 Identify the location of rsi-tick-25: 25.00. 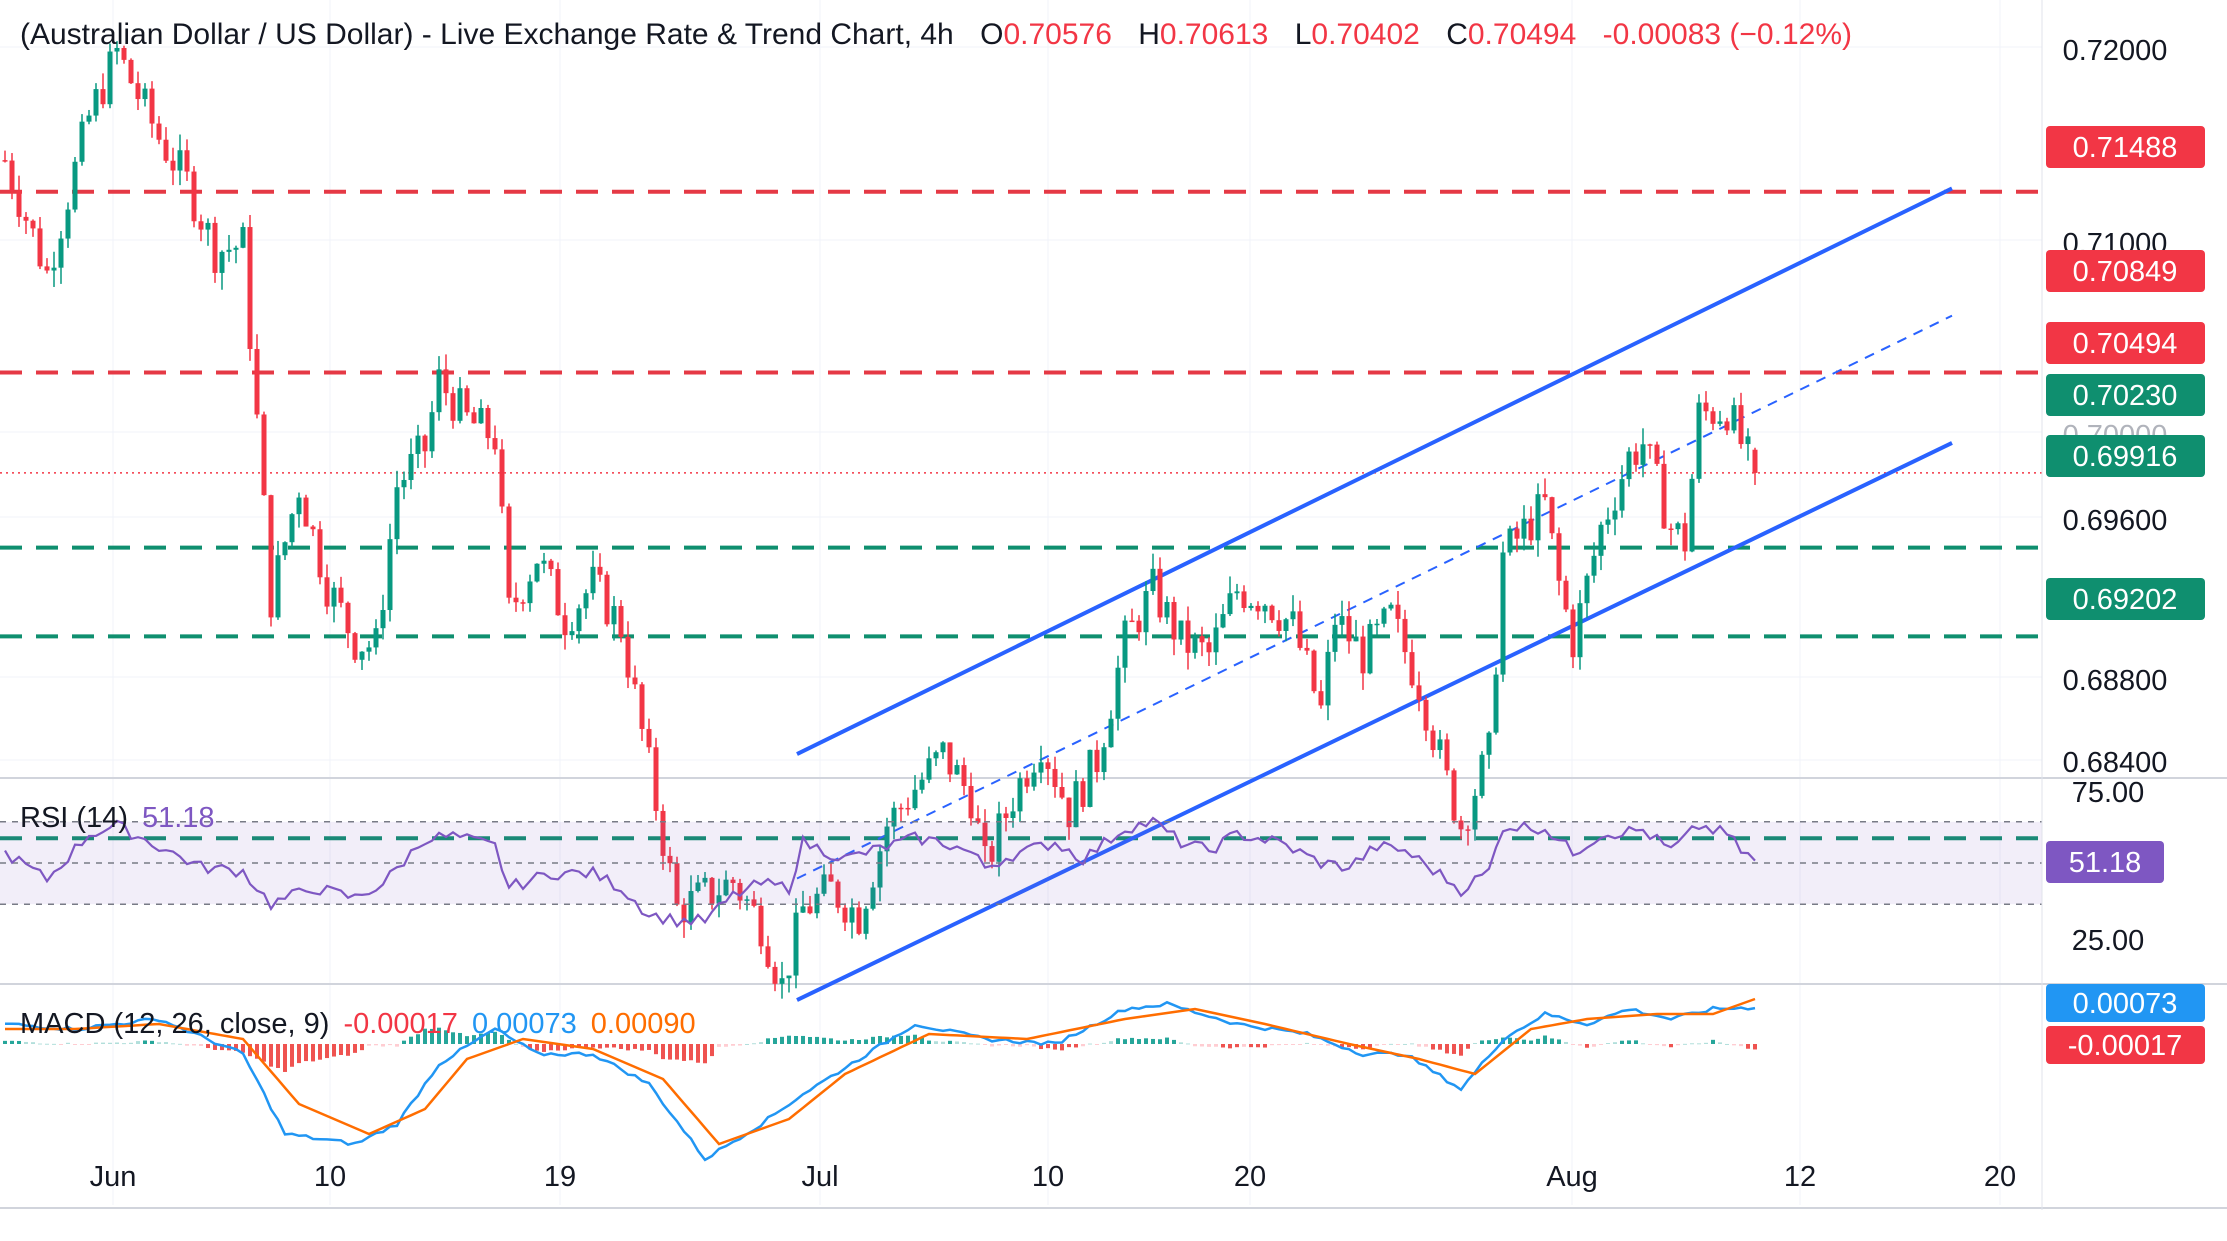
(2108, 941).